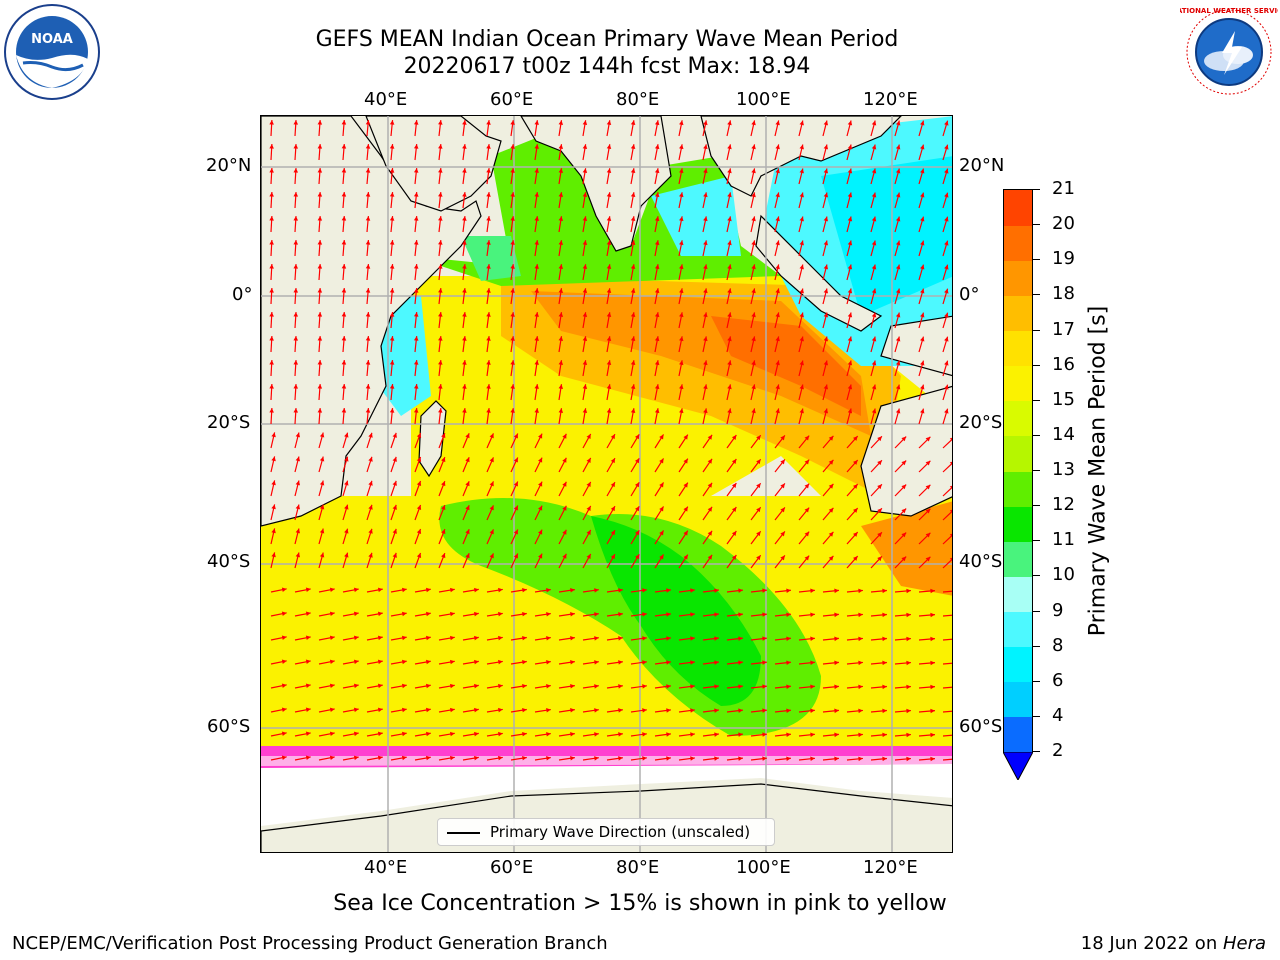 Image resolution: width=1280 pixels, height=960 pixels. Describe the element at coordinates (386, 99) in the screenshot. I see `top-lon-label-40e: 40°E` at that location.